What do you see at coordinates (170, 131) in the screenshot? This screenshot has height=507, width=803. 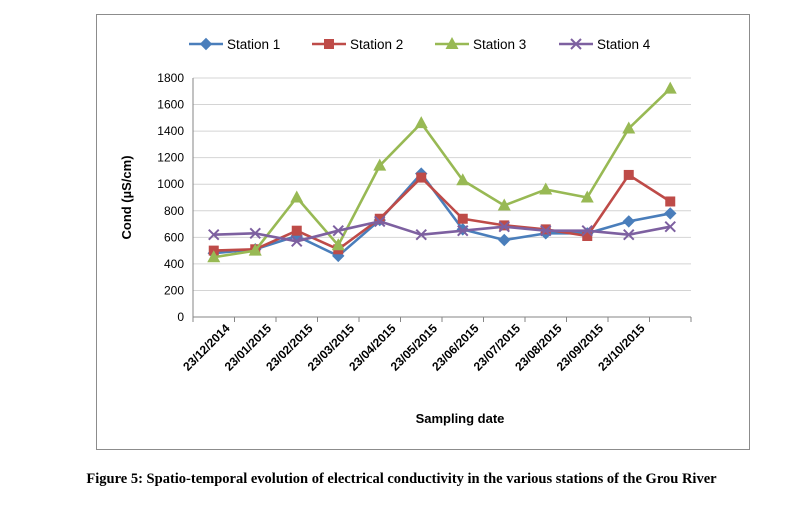 I see `y-tick-label: 1400` at bounding box center [170, 131].